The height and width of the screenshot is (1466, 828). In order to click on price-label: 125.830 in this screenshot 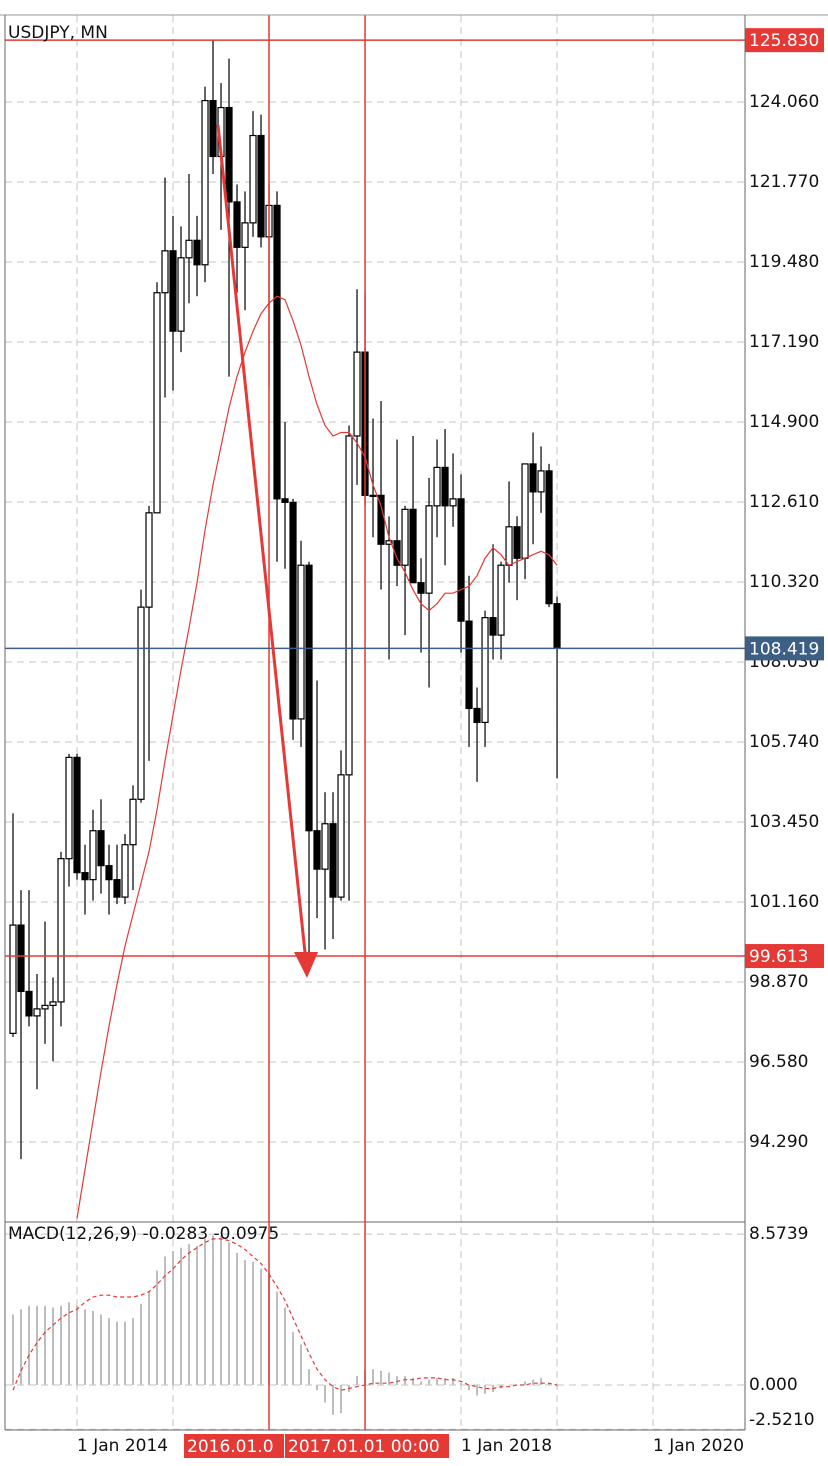, I will do `click(784, 41)`.